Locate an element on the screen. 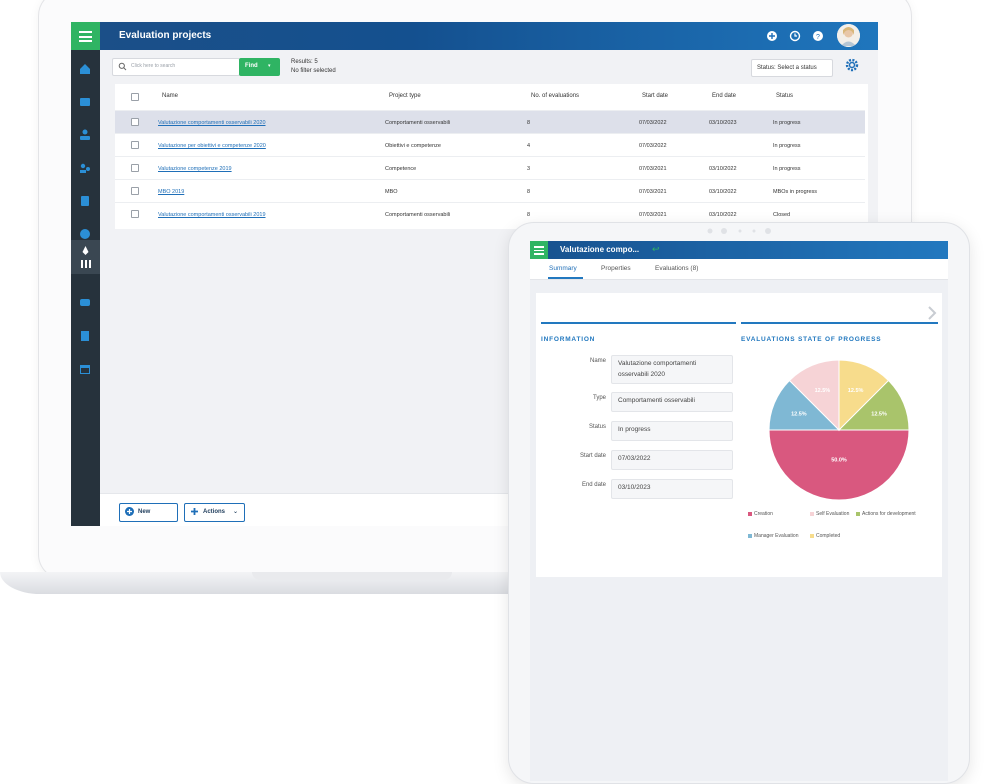  project-type: MBO is located at coordinates (391, 192).